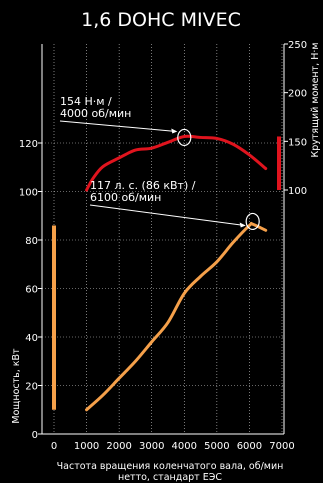 The height and width of the screenshot is (483, 323). I want to click on y-left-tick-label: 80, so click(31, 241).